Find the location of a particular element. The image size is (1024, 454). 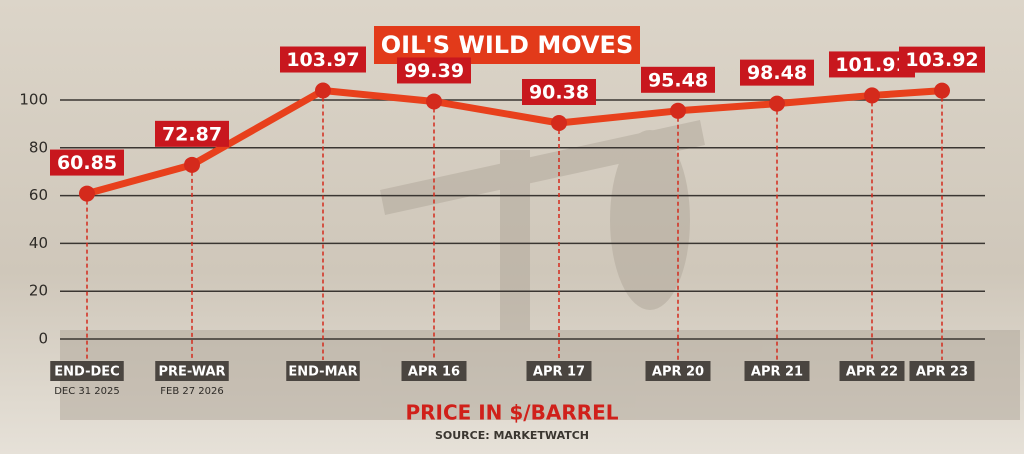

x-tick-label: APR 23 is located at coordinates (942, 372).